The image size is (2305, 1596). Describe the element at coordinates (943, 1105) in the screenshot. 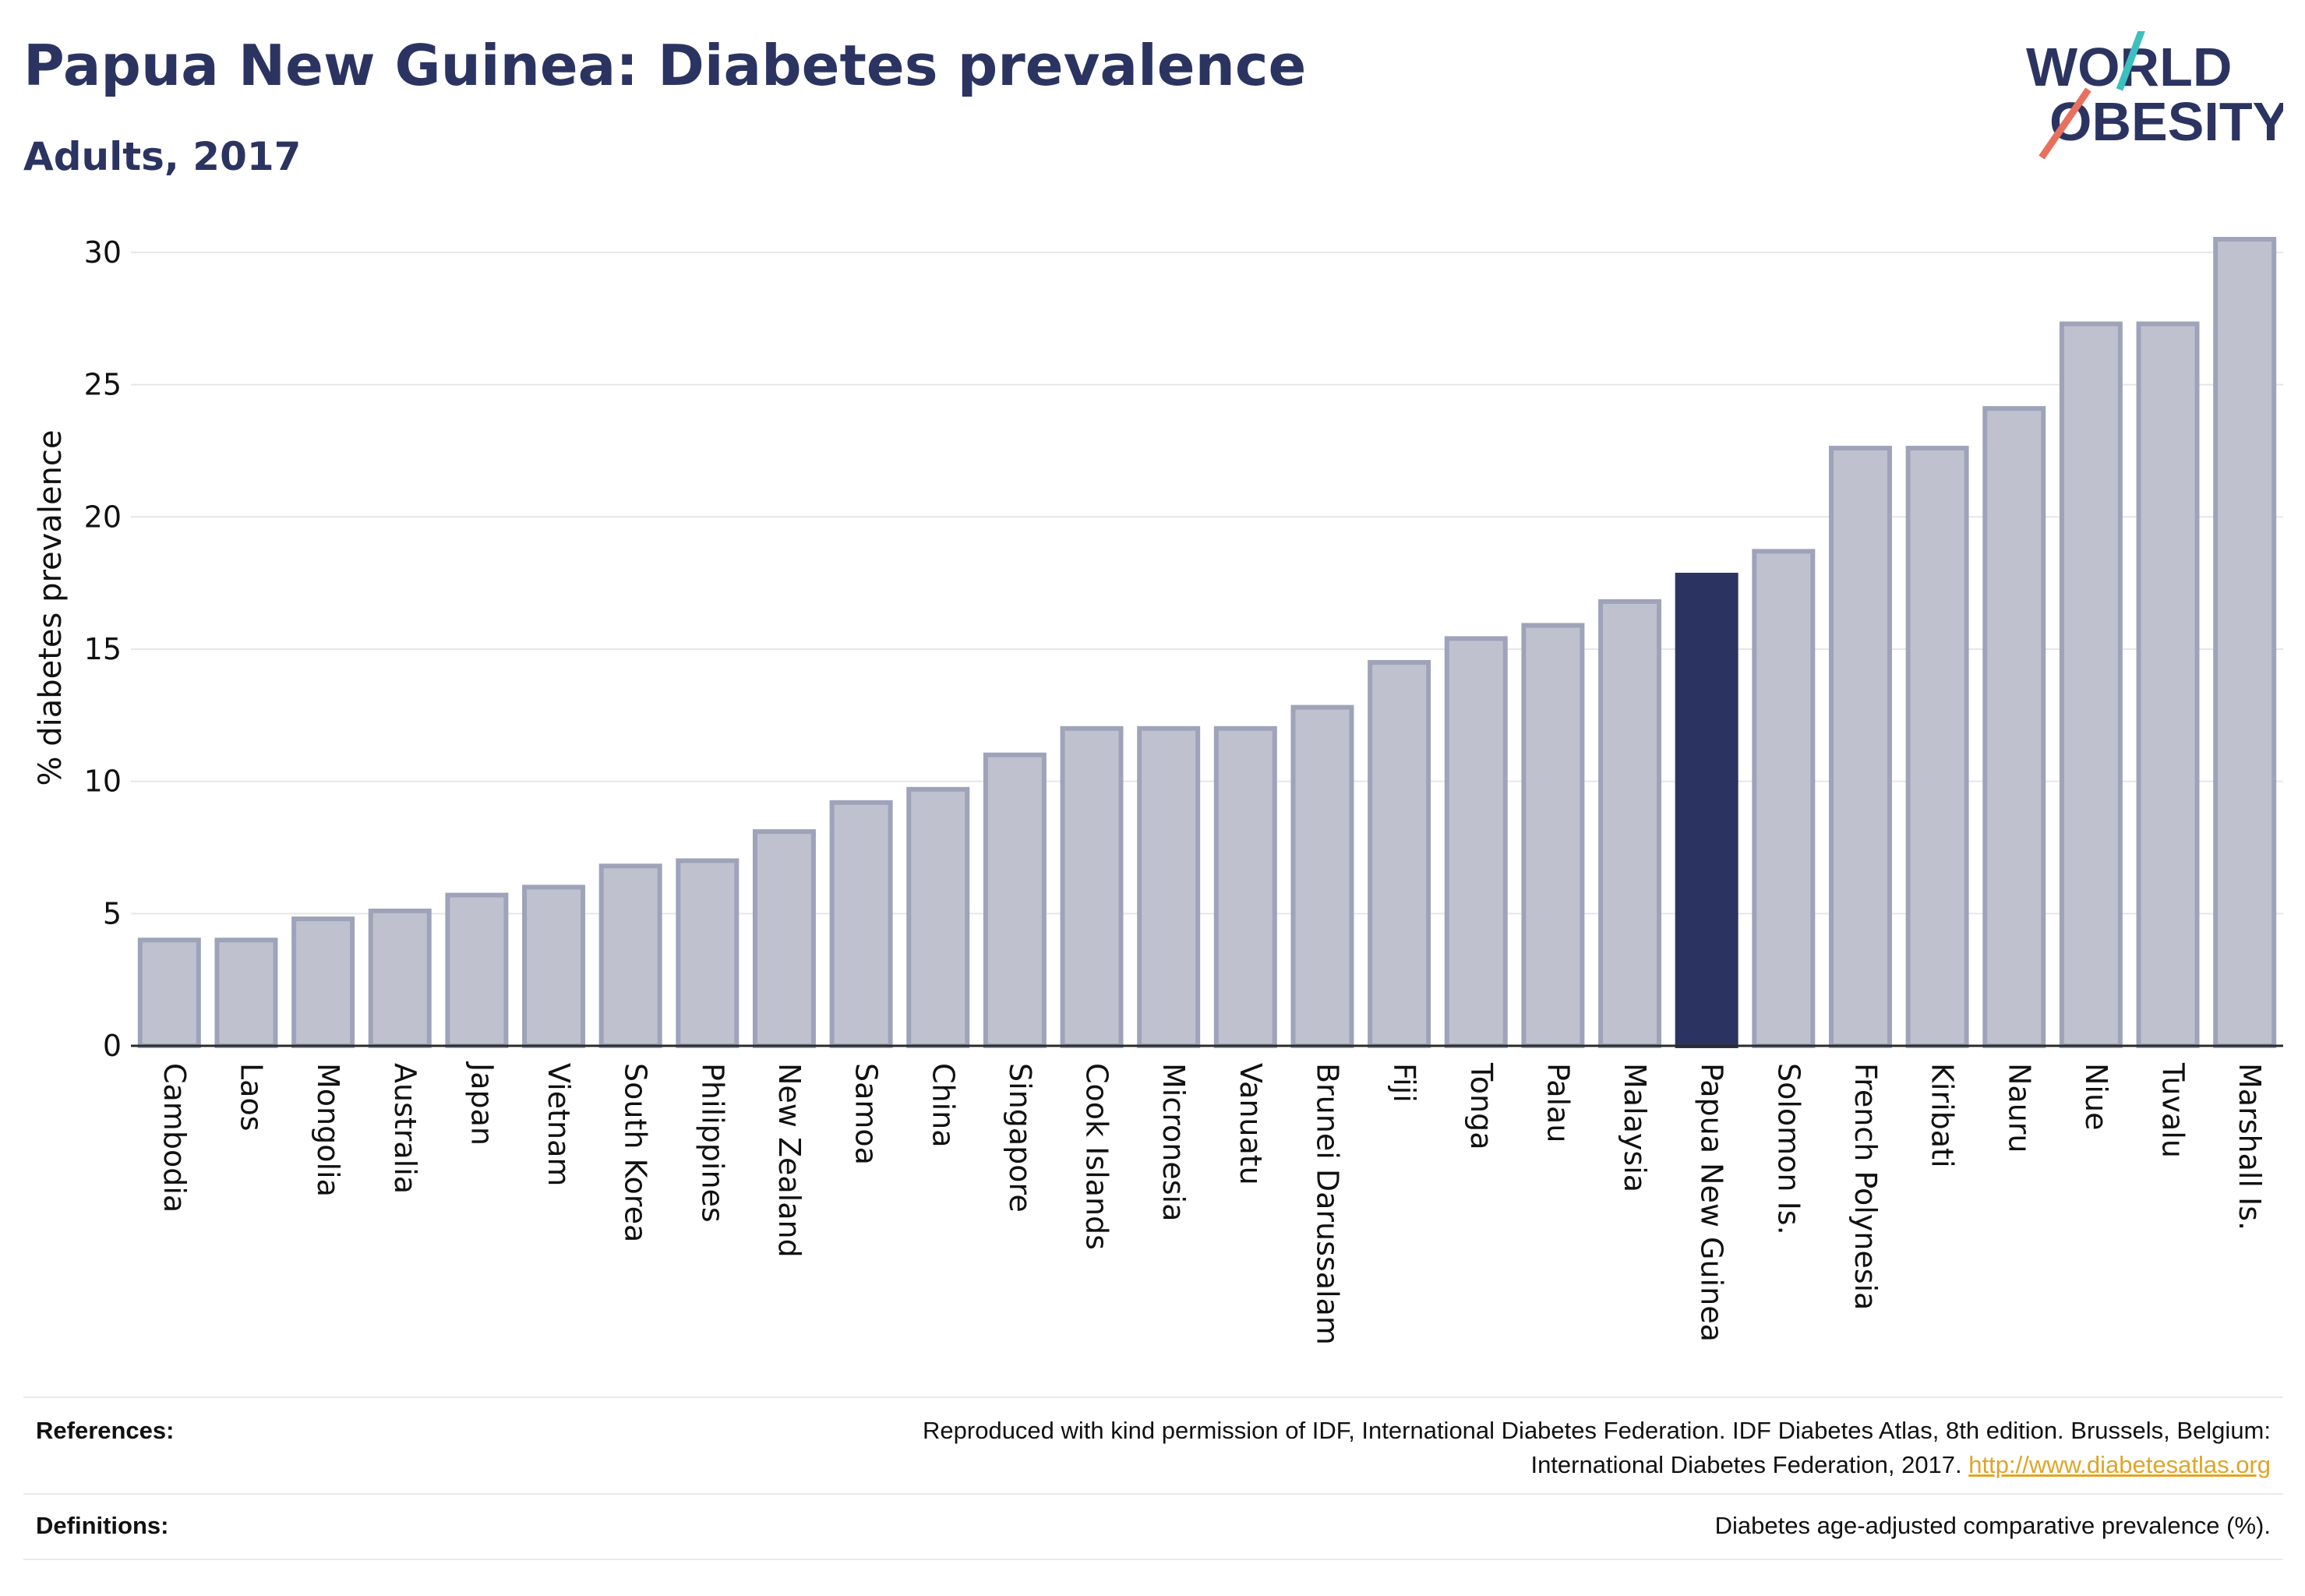

I see `x-tick-label: China` at that location.